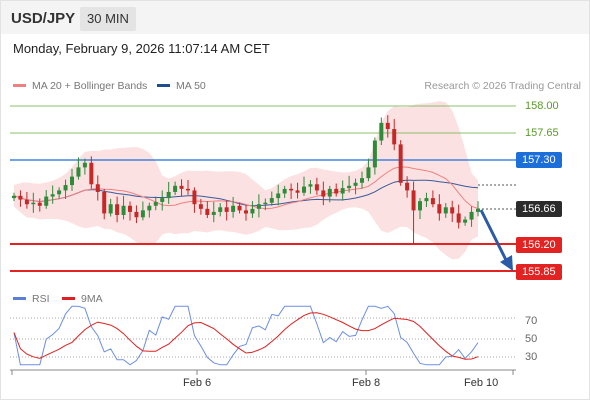  What do you see at coordinates (68, 298) in the screenshot?
I see `rsi-ma-swatch` at bounding box center [68, 298].